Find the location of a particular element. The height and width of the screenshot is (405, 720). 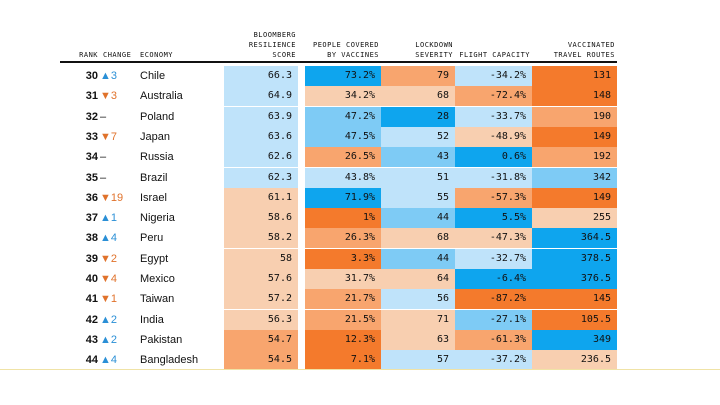

flight-capacity-cell: -37.2% is located at coordinates (493, 360).